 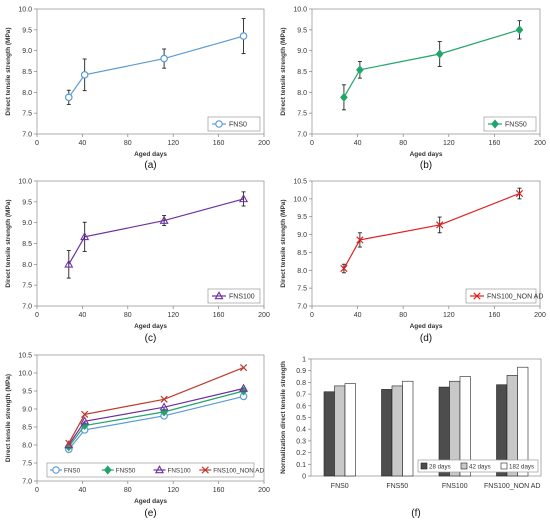 What do you see at coordinates (238, 125) in the screenshot?
I see `legend-label: FNS0` at bounding box center [238, 125].